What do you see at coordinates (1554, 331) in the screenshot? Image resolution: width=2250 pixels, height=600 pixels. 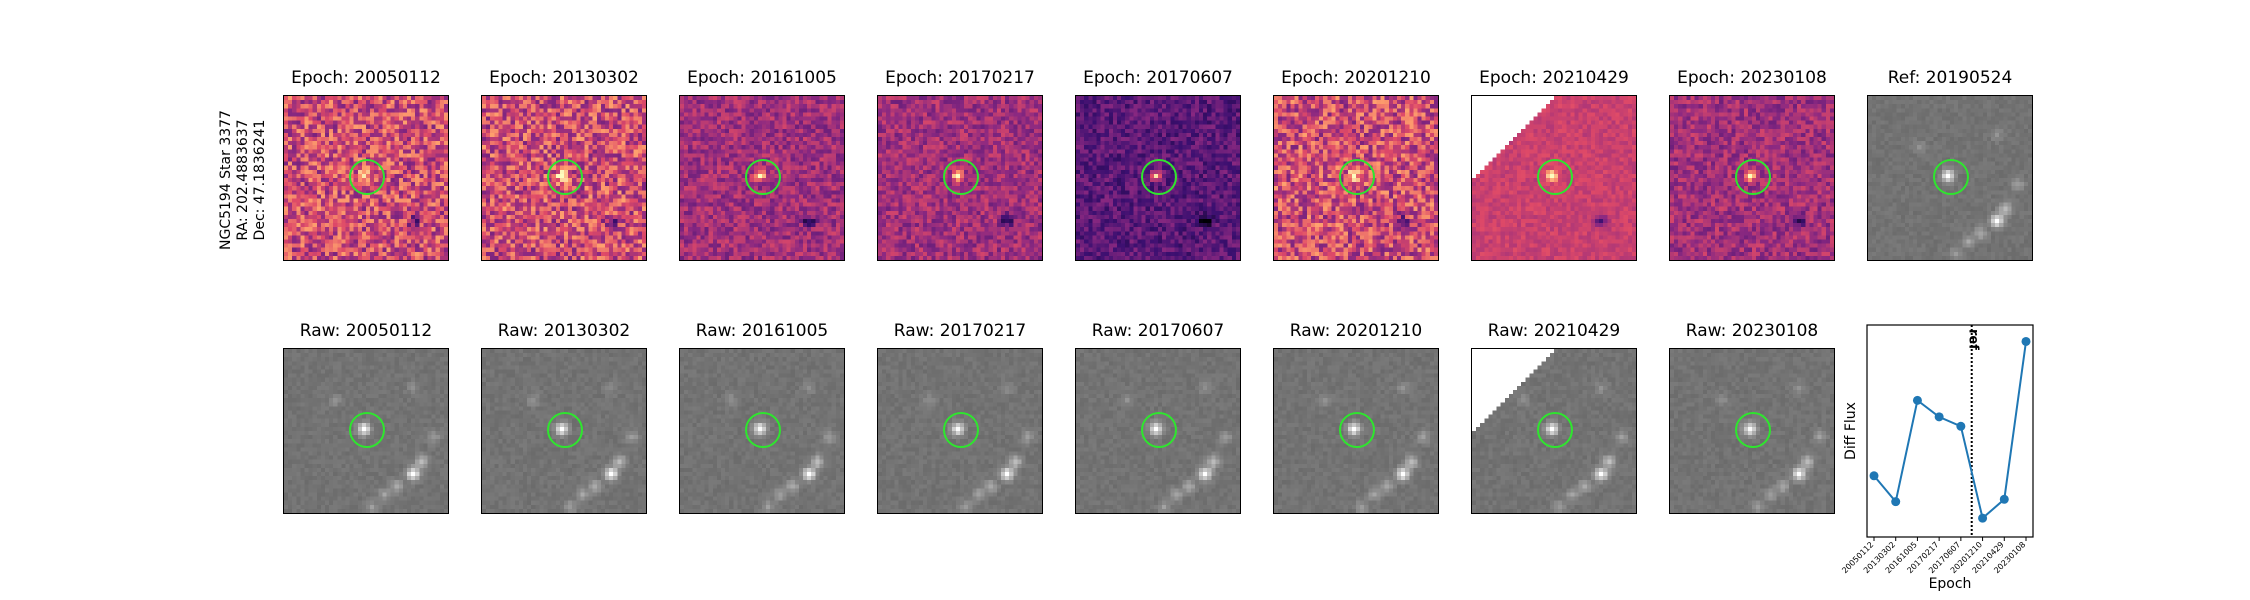 I see `raw-panel-title: Raw: 20210429` at bounding box center [1554, 331].